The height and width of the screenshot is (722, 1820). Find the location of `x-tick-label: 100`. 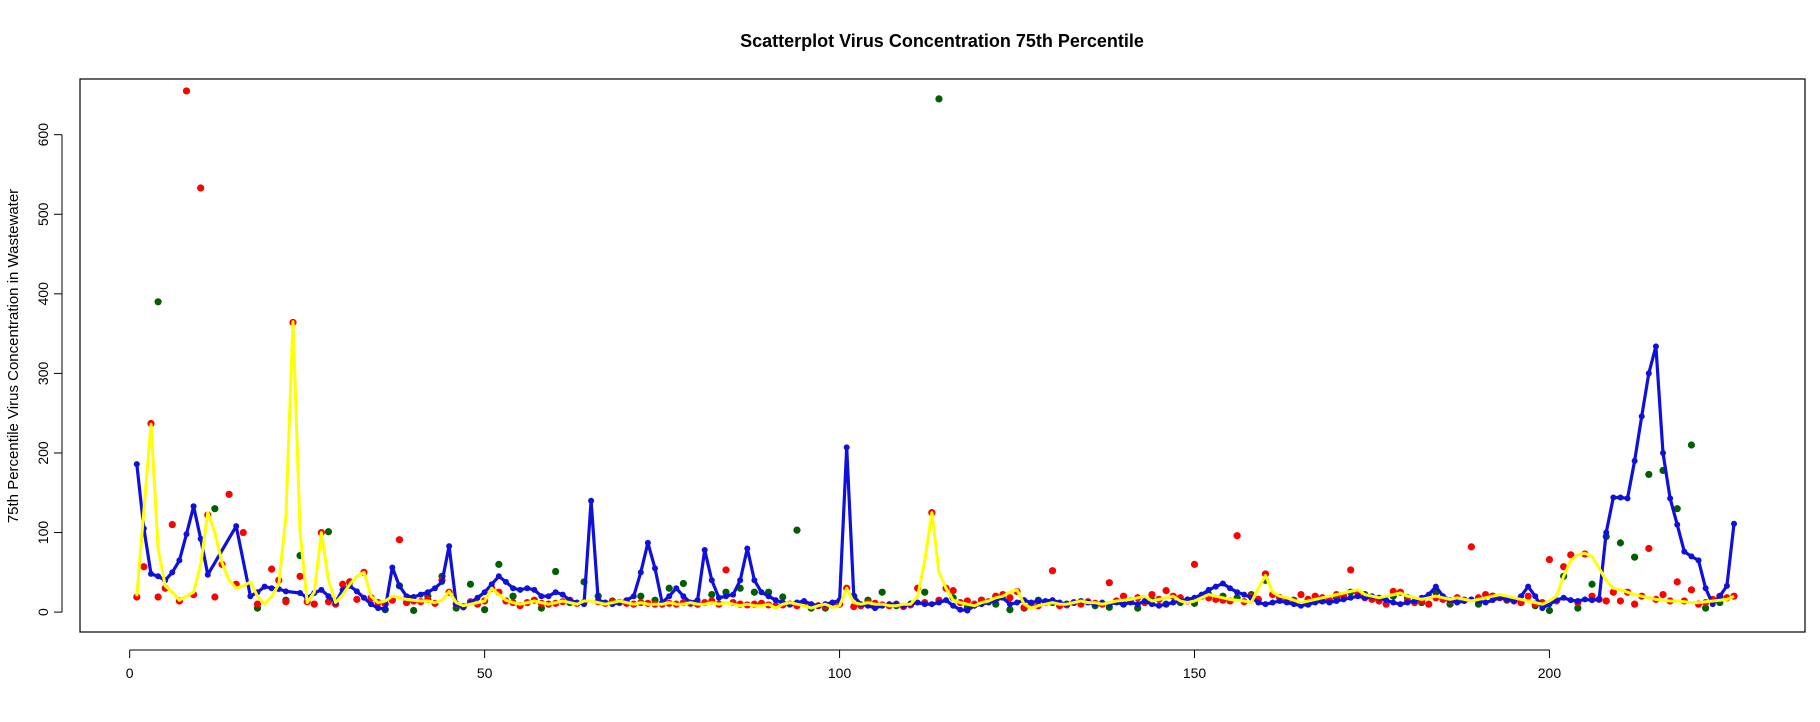

x-tick-label: 100 is located at coordinates (840, 673).